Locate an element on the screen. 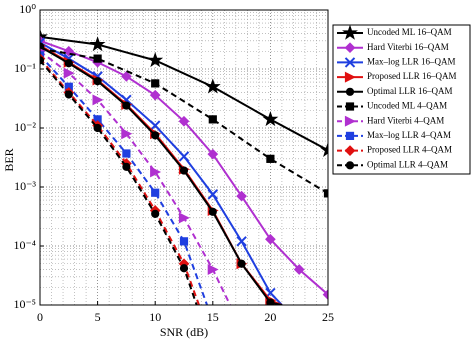 This screenshot has width=474, height=349. legend-label: Proposed LLR 16–QAM is located at coordinates (412, 76).